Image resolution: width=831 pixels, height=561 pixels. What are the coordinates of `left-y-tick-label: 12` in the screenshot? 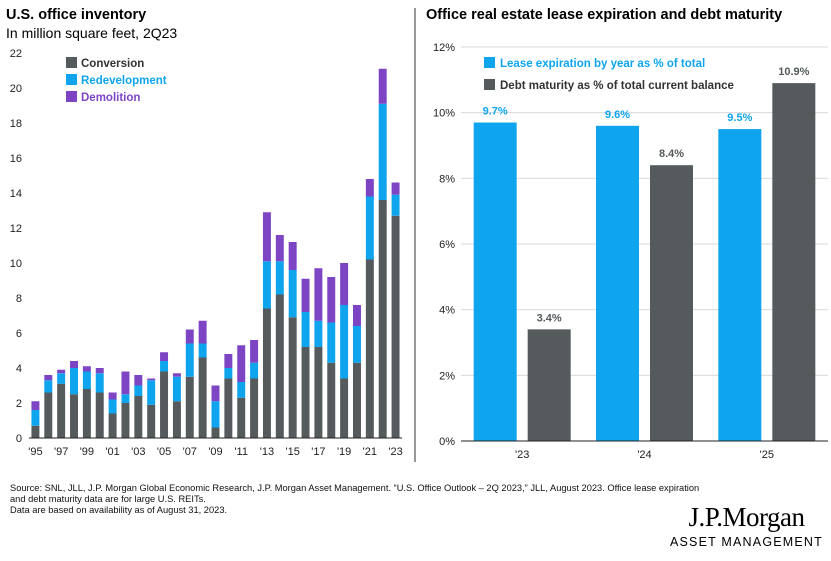 It's located at (16, 229).